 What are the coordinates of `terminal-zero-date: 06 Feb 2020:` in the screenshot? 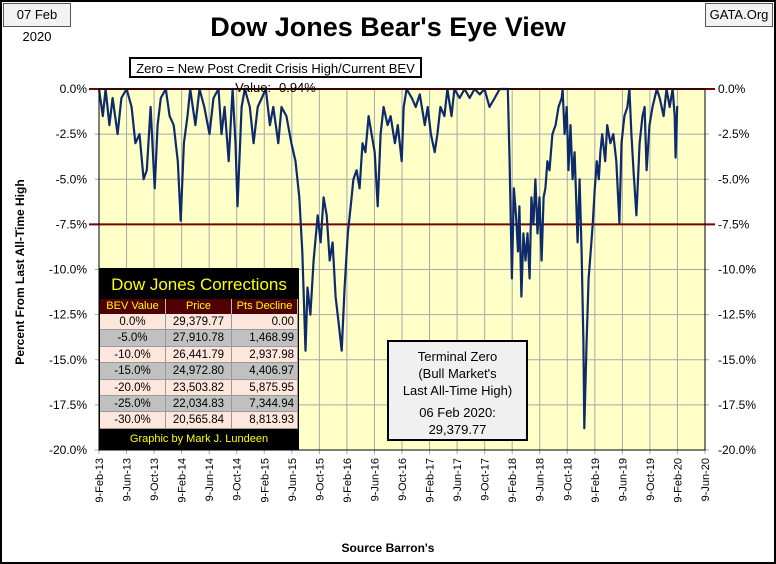 It's located at (457, 412).